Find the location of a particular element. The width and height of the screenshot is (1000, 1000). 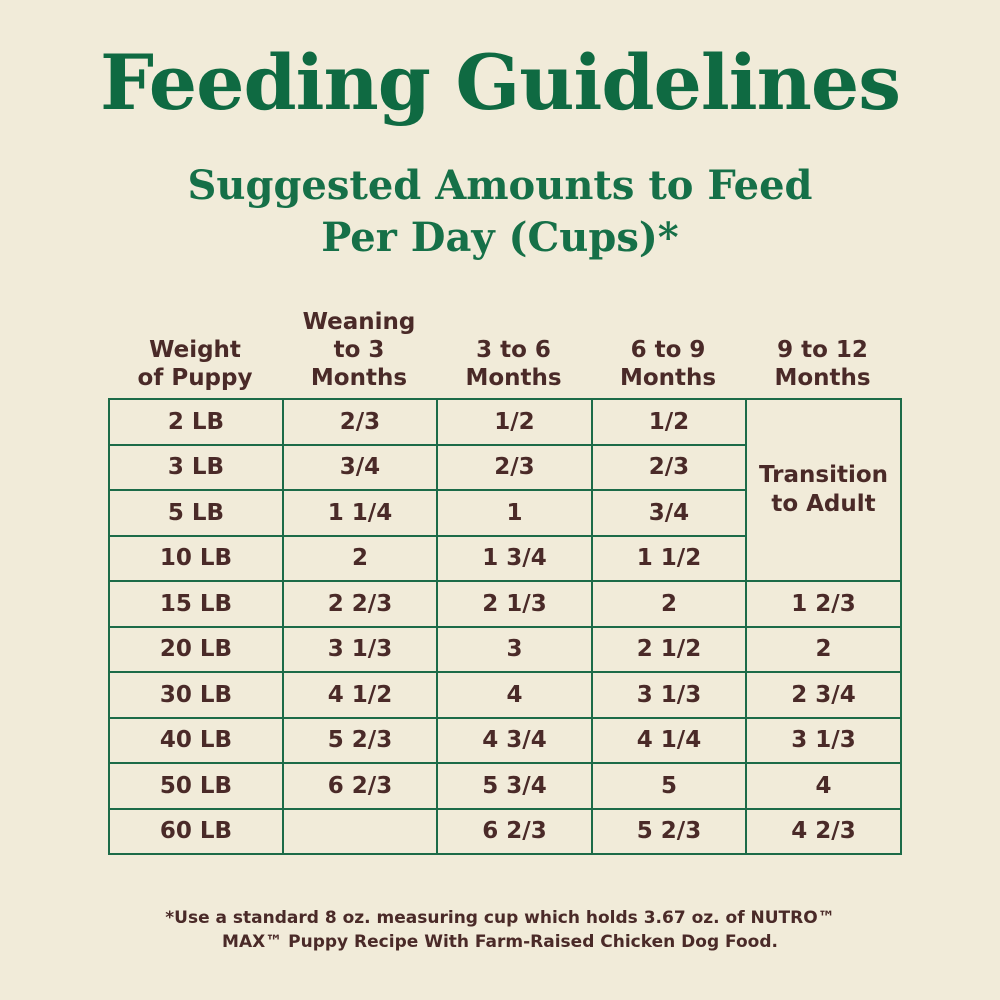

amount-cell: 4 3/4 is located at coordinates (514, 740).